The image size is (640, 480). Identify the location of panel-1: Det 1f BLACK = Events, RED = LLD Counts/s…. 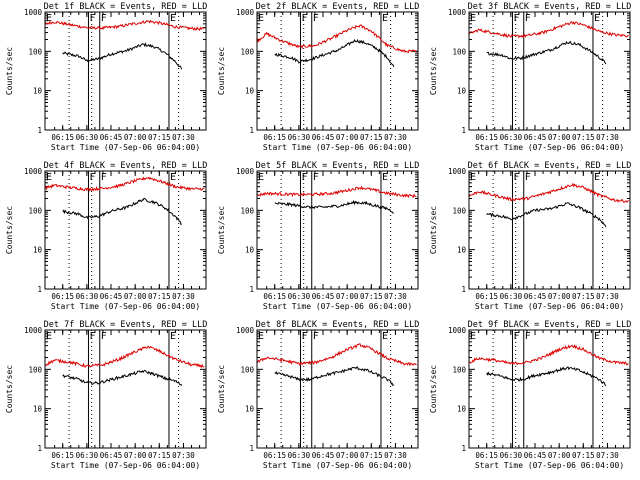
(106, 77).